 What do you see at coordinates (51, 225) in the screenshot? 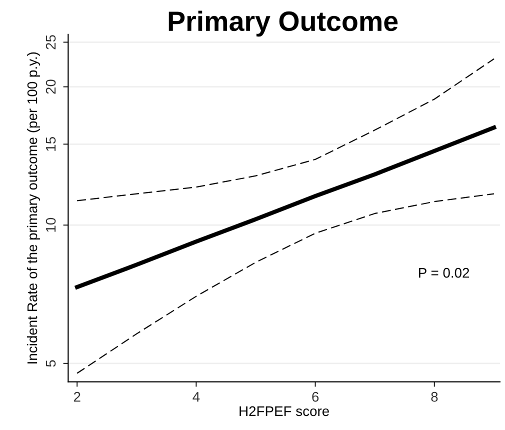
I see `y-tick-label: 10` at bounding box center [51, 225].